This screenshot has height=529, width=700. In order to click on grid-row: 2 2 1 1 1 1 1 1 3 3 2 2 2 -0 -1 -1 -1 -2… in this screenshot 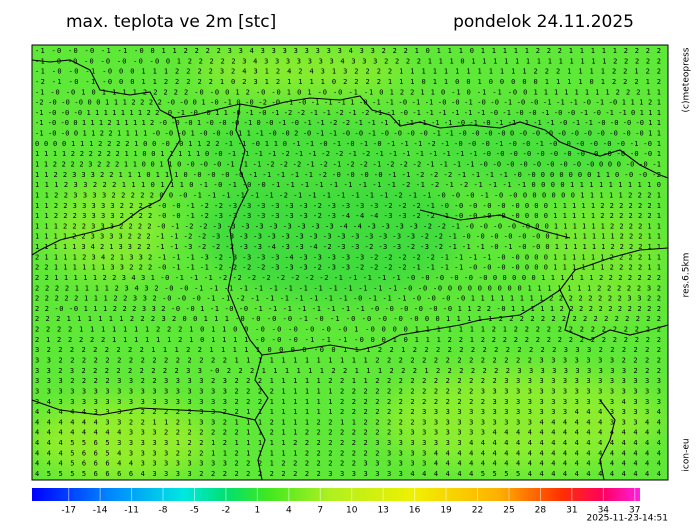, I will do `click(348, 268)`.